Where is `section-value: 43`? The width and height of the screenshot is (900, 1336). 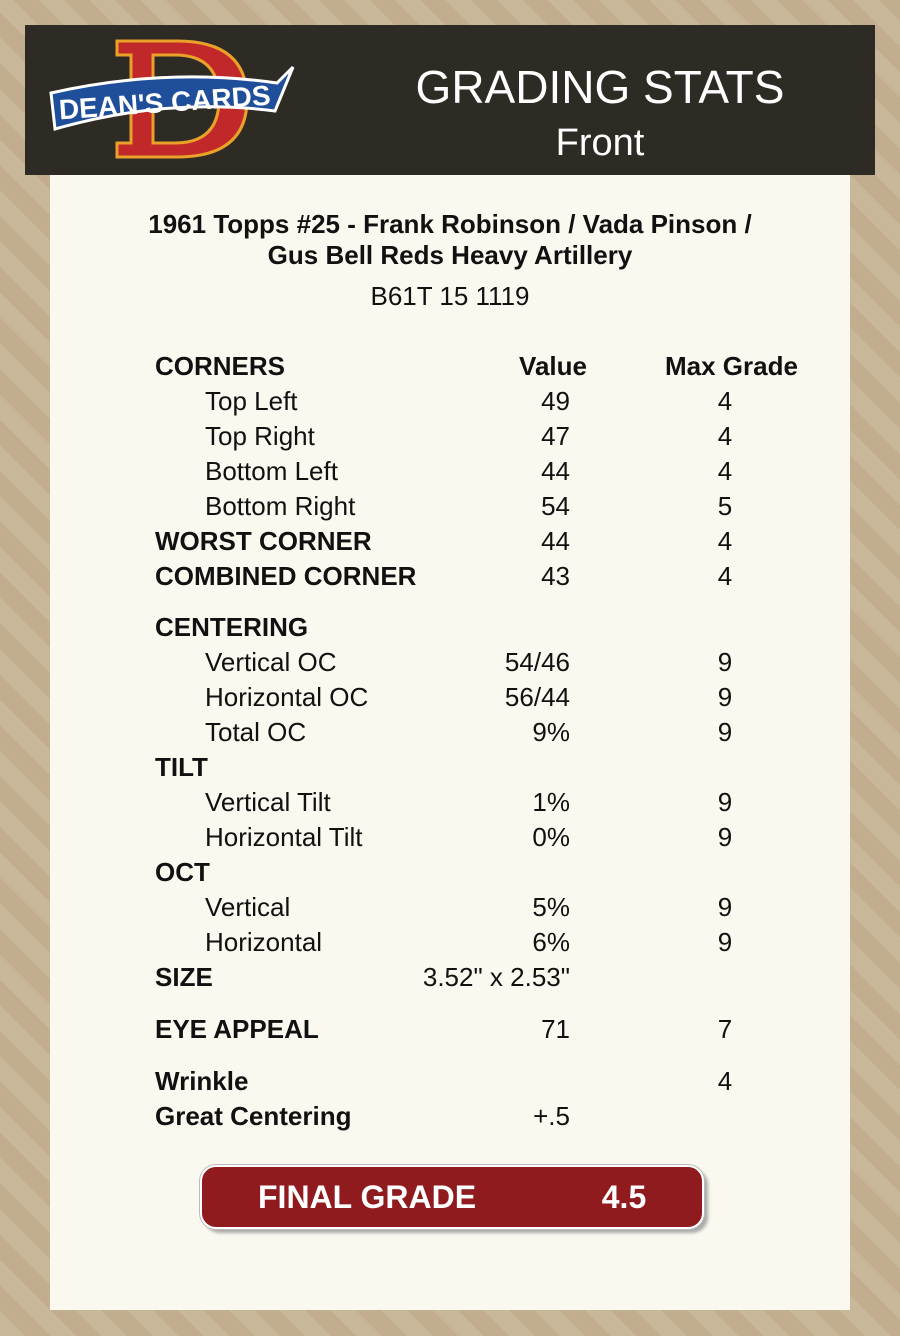 section-value: 43 is located at coordinates (555, 576).